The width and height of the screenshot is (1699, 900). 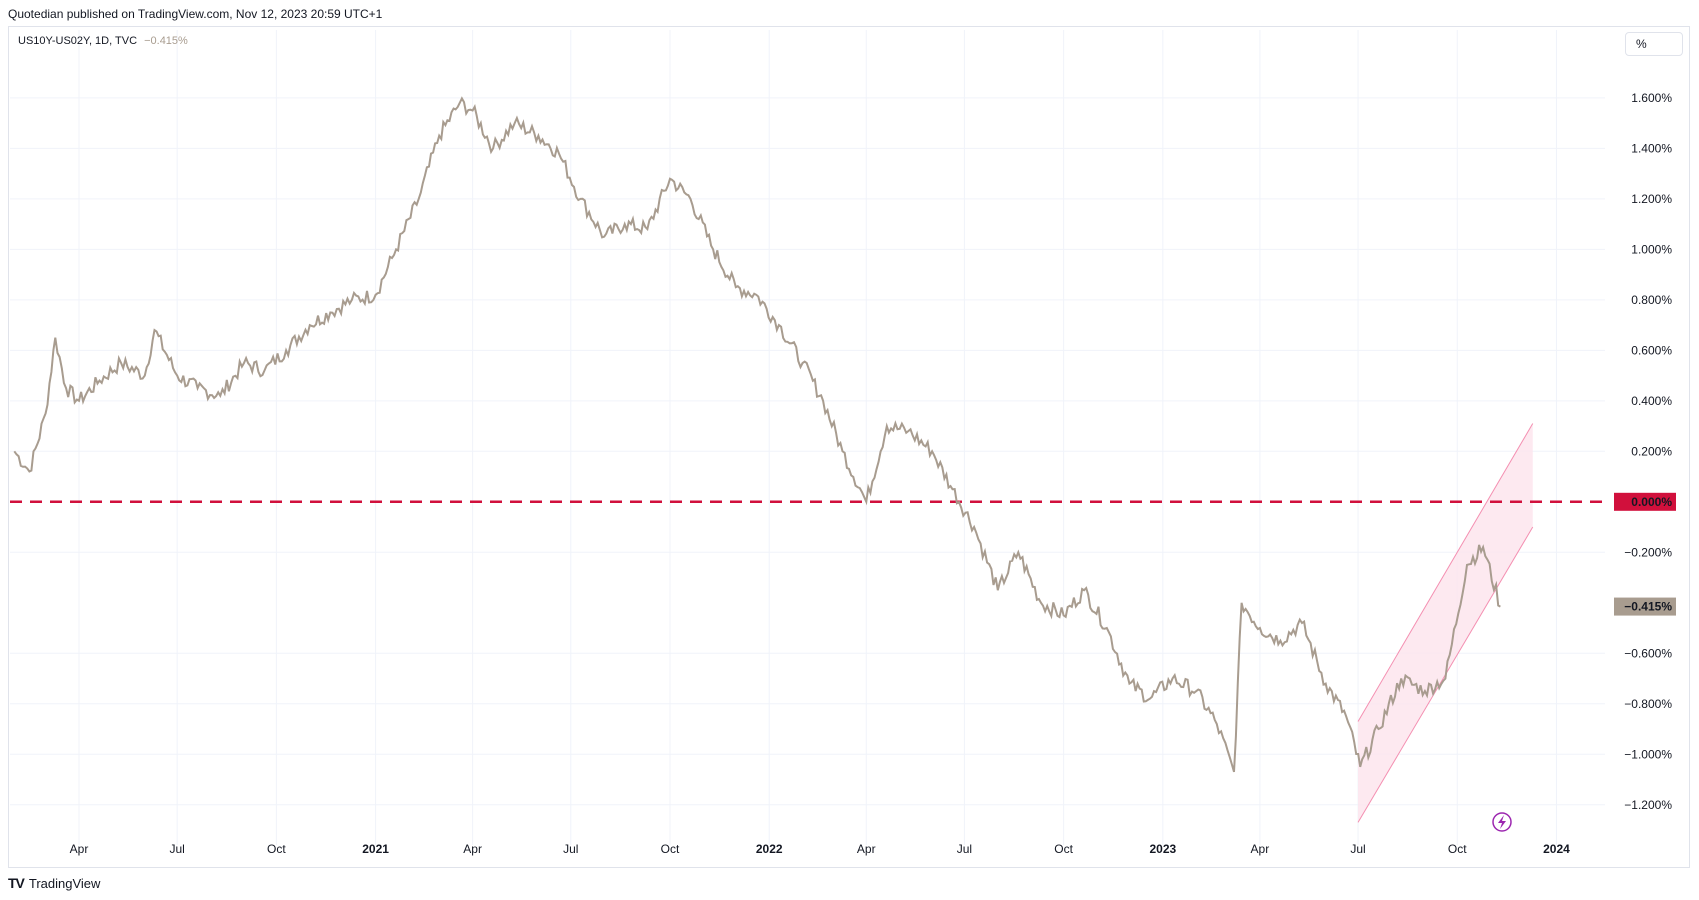 I want to click on y-tick-label: 0.600%, so click(x=1651, y=350).